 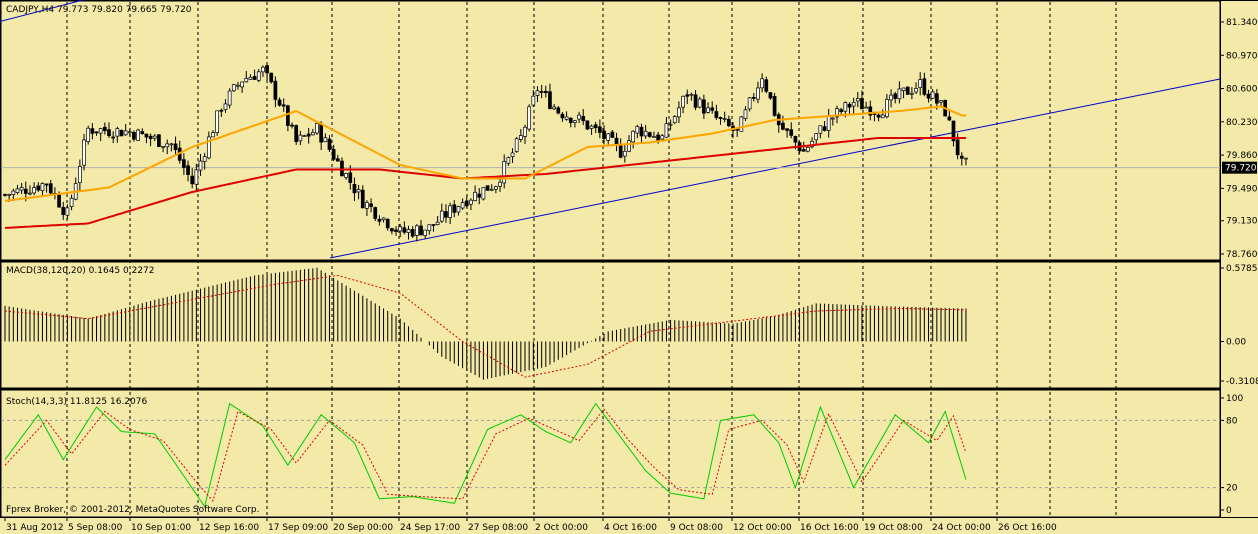 What do you see at coordinates (1239, 259) in the screenshot?
I see `price-axis-area` at bounding box center [1239, 259].